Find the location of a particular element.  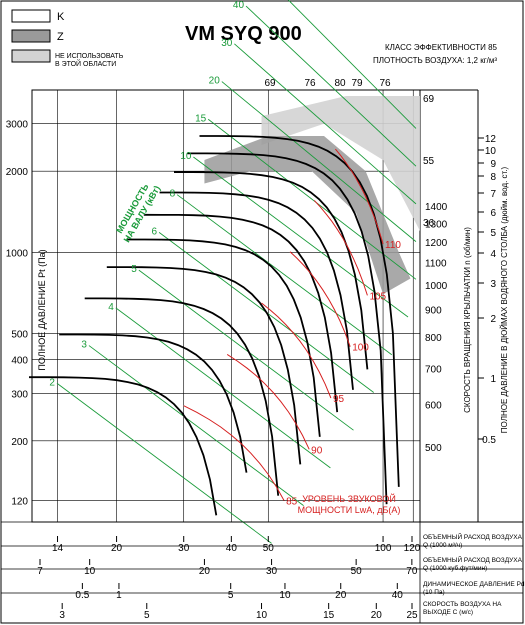

y-tick-label: 300 is located at coordinates (19, 394).